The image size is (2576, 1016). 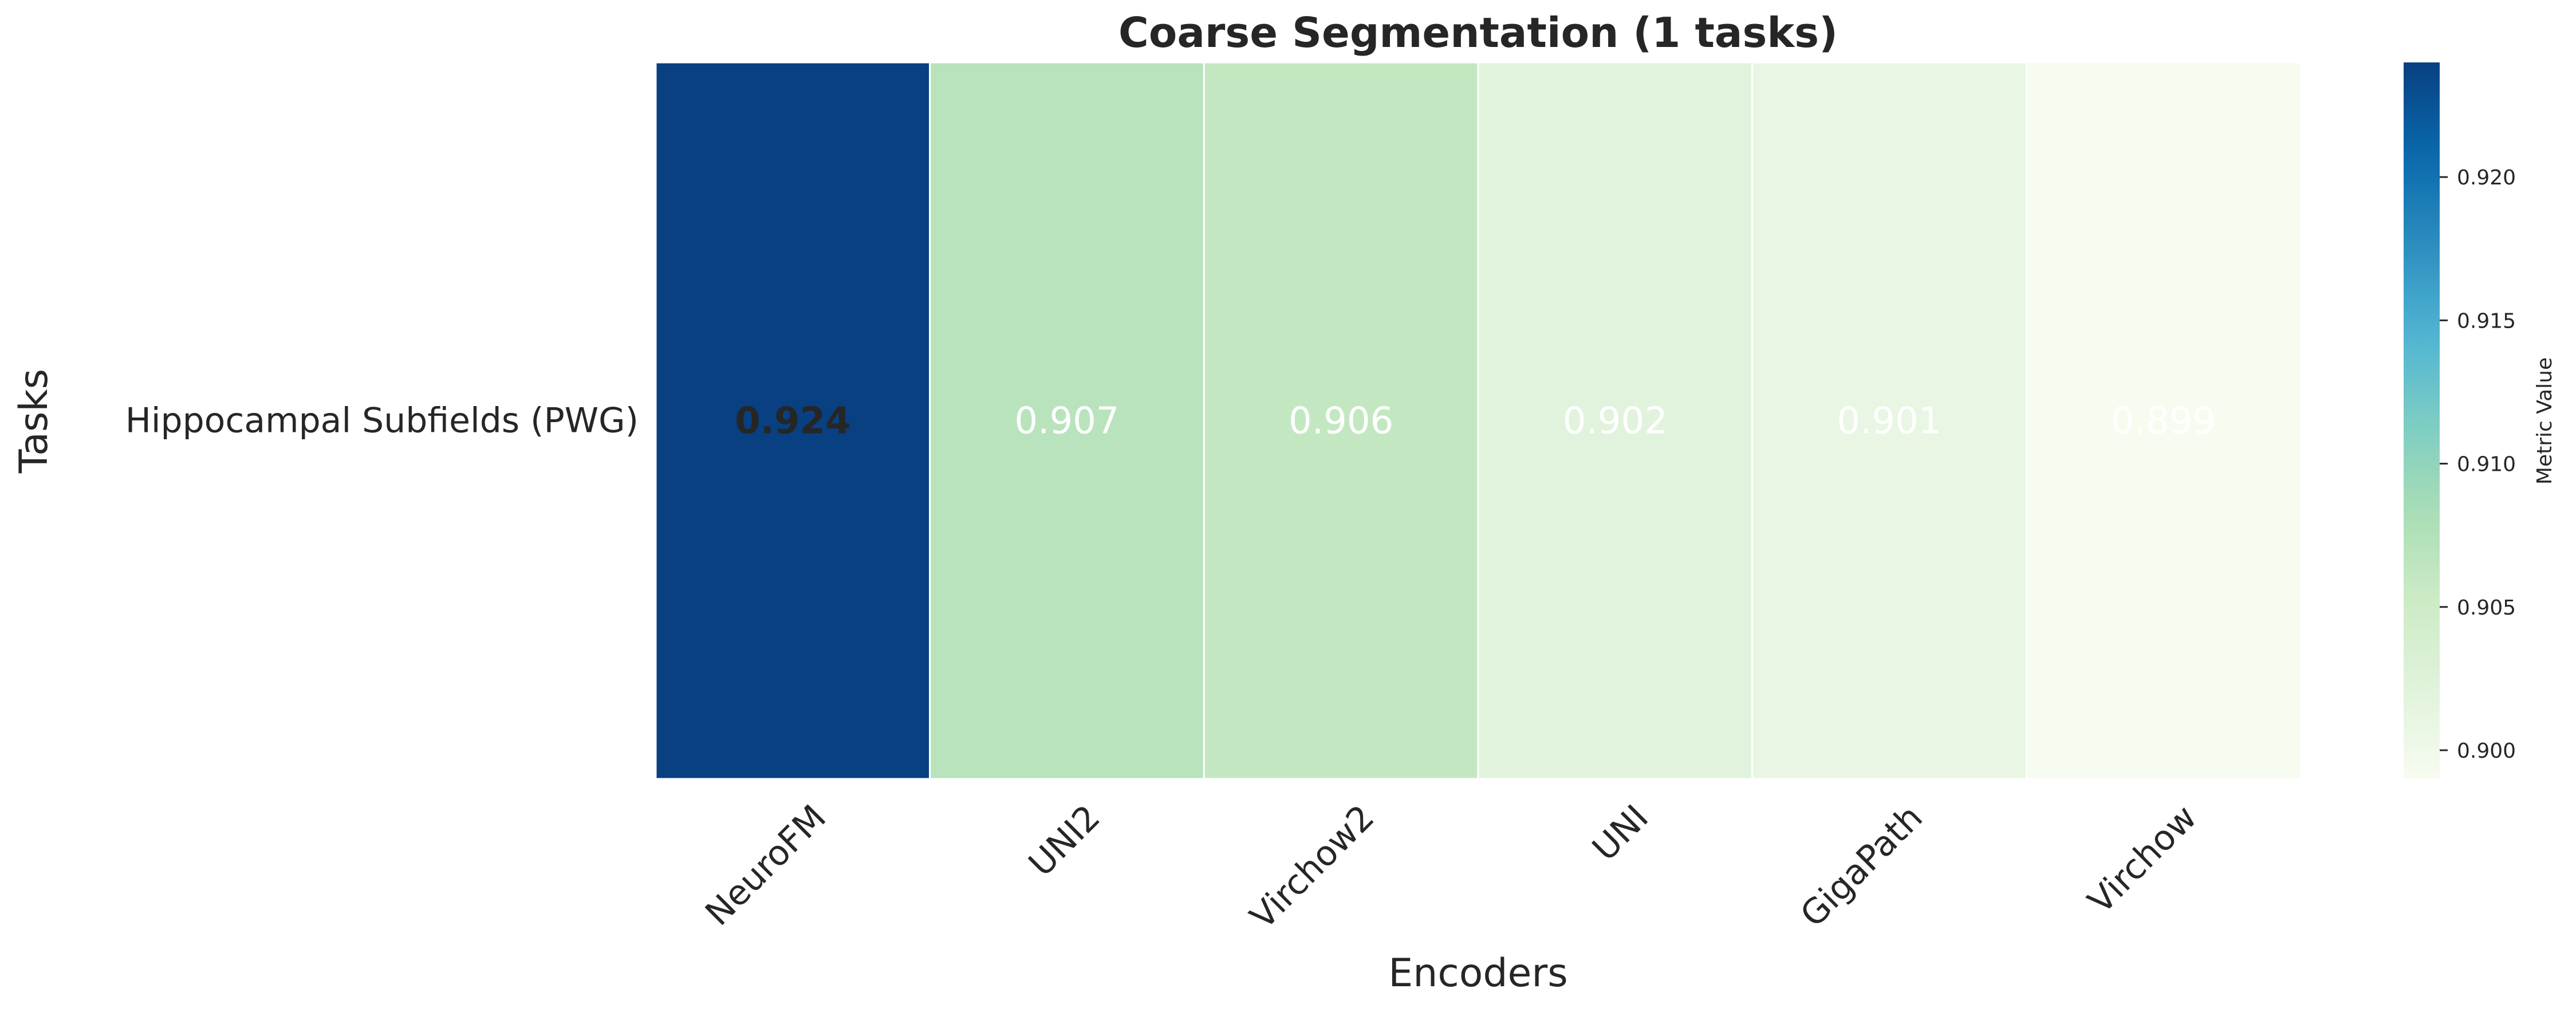 I want to click on x-tick-label: UNI2, so click(x=1065, y=840).